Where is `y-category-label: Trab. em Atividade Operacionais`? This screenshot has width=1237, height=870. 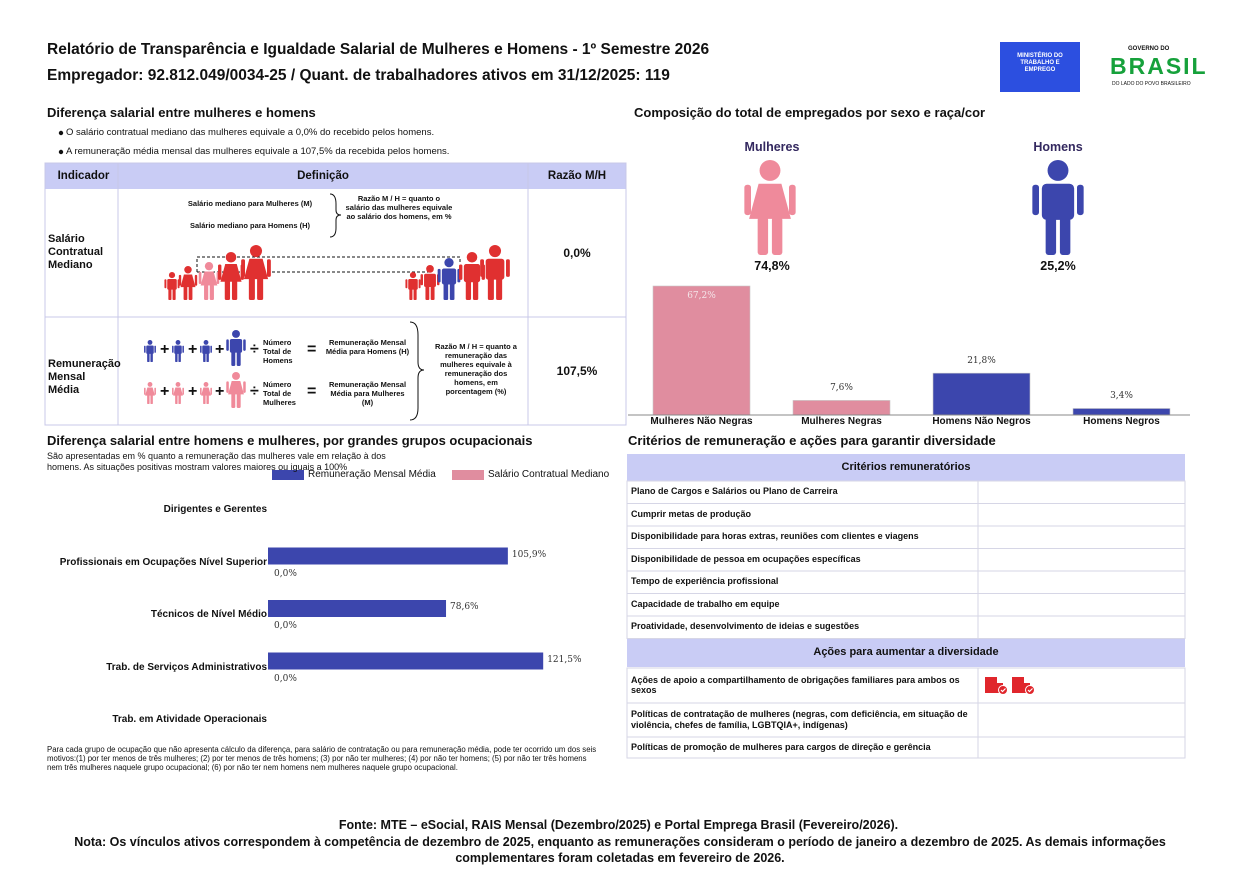 y-category-label: Trab. em Atividade Operacionais is located at coordinates (189, 719).